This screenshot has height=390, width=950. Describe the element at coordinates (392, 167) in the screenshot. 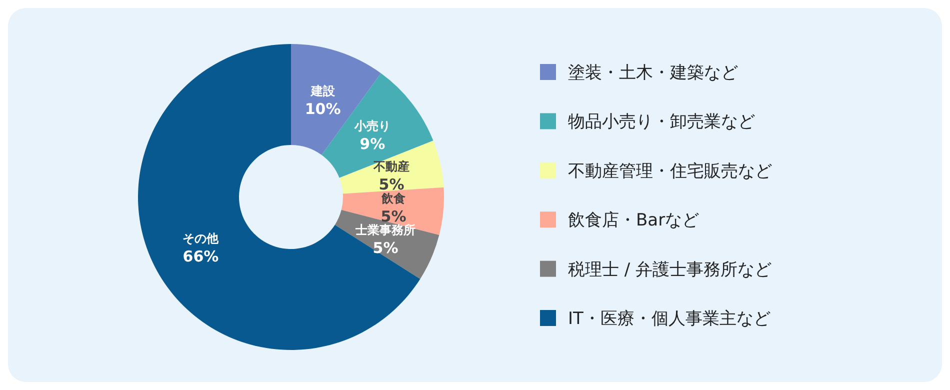

I see `text: 不動産` at that location.